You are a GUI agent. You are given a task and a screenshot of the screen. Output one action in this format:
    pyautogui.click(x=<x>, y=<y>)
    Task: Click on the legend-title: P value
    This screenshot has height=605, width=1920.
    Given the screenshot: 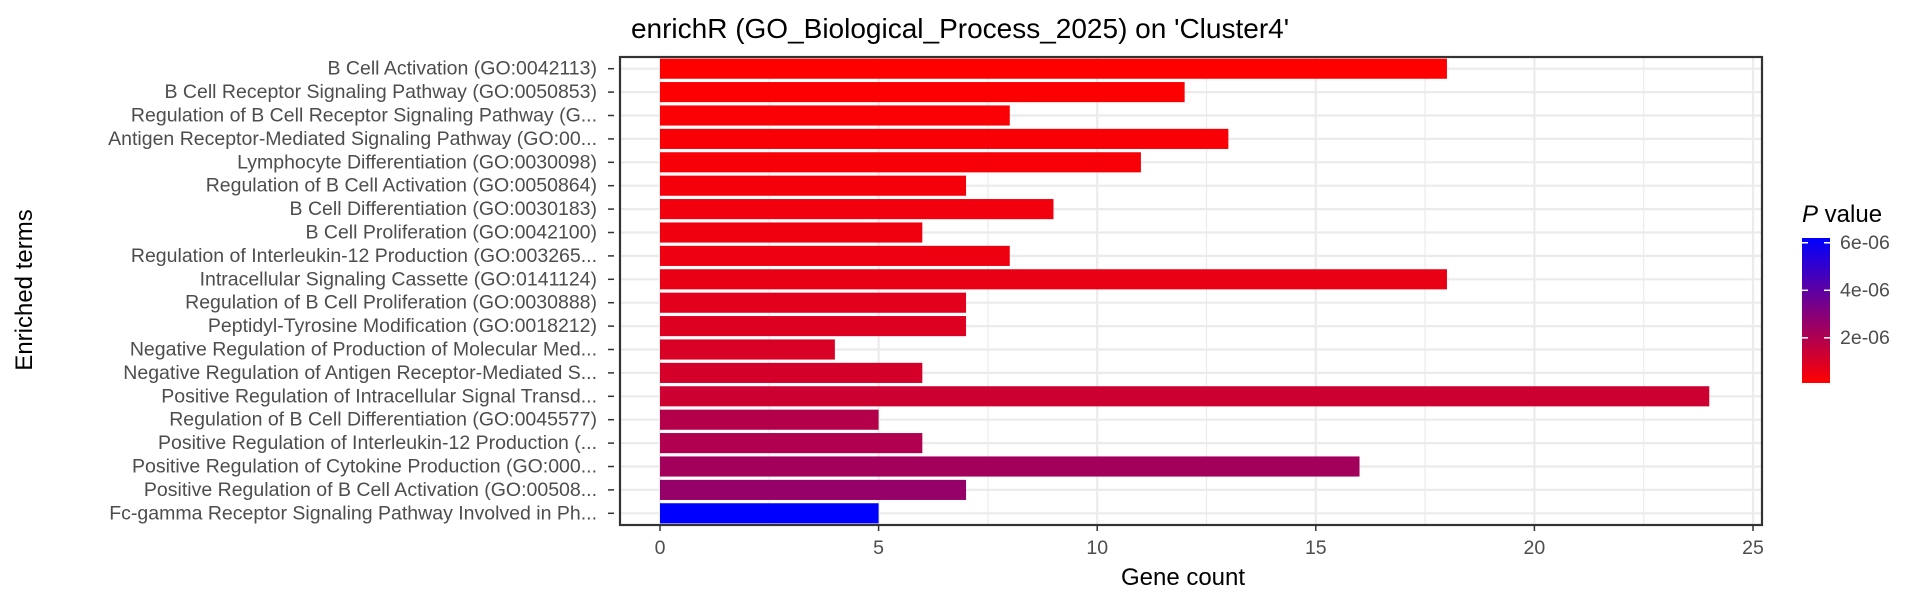 What is the action you would take?
    pyautogui.click(x=1842, y=214)
    